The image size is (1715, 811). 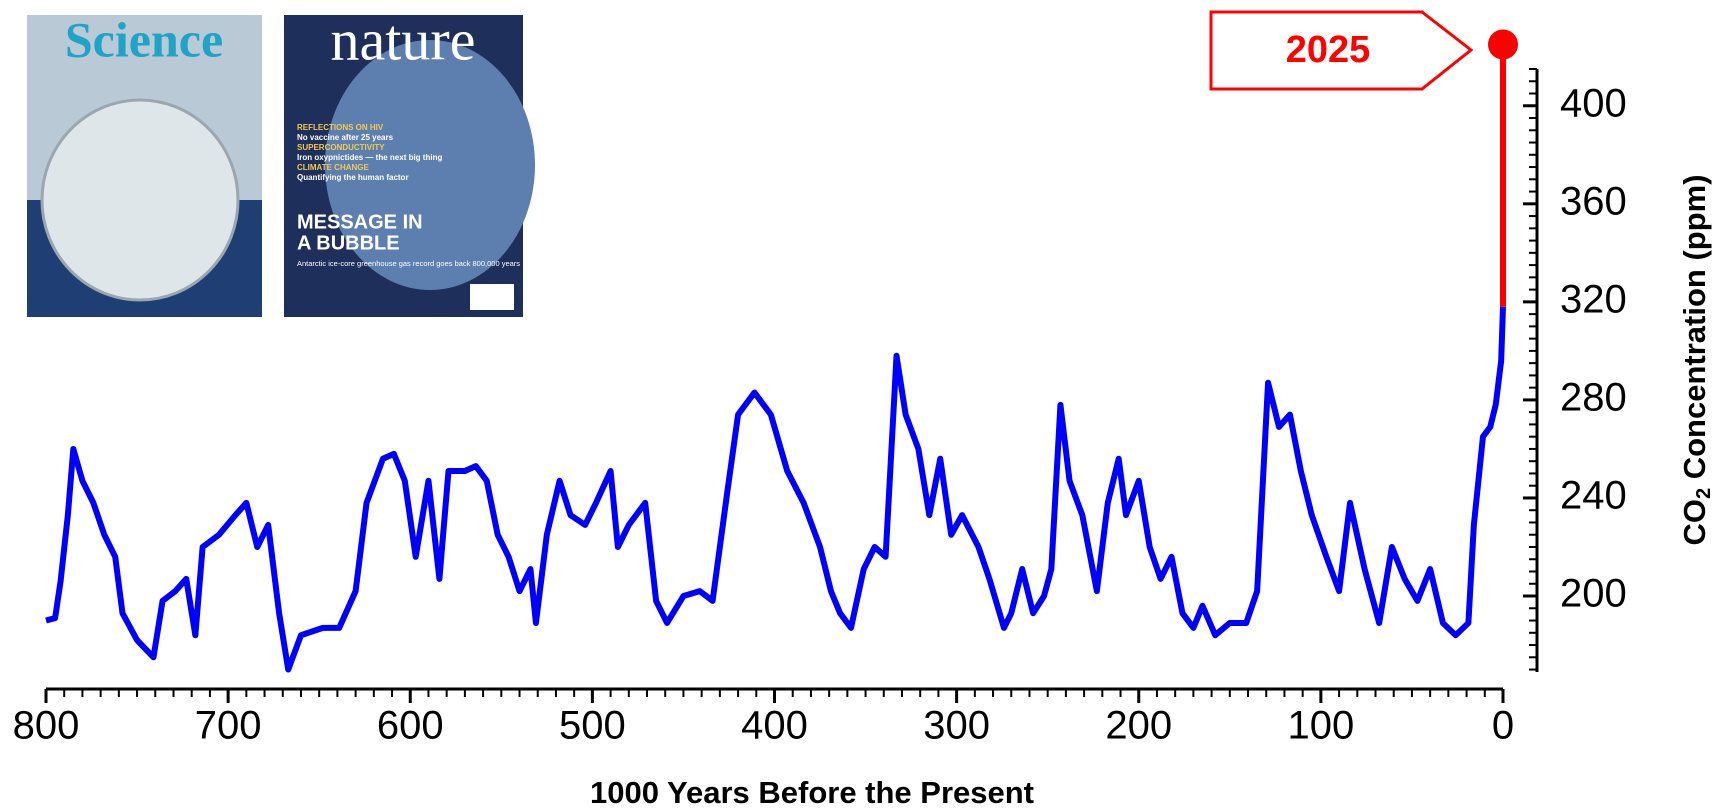 What do you see at coordinates (492, 297) in the screenshot?
I see `barcode` at bounding box center [492, 297].